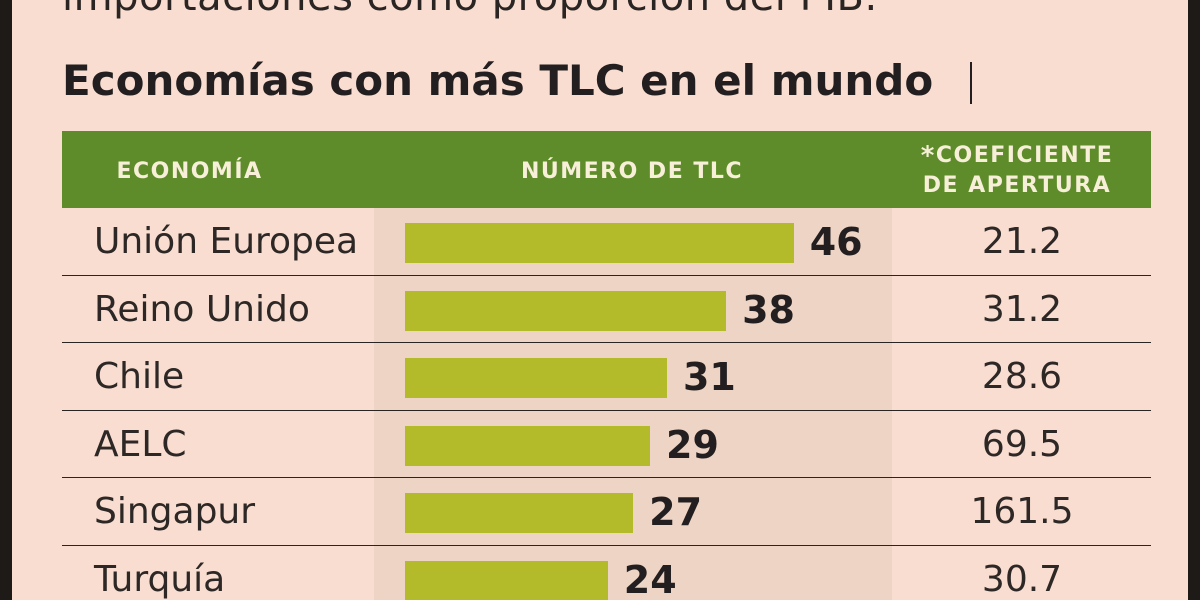 The image size is (1200, 600). I want to click on tlc-value-label: 24, so click(650, 578).